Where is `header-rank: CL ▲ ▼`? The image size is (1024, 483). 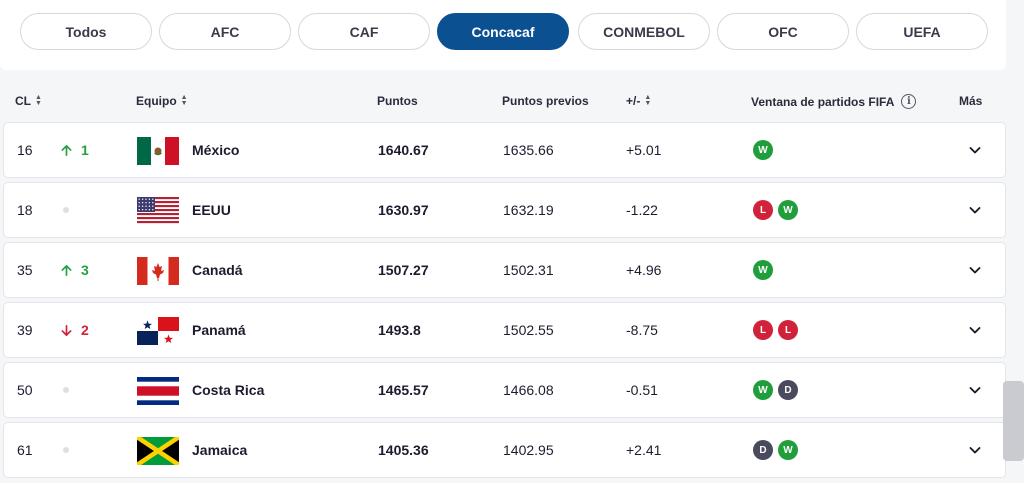
header-rank: CL ▲ ▼ is located at coordinates (28, 101).